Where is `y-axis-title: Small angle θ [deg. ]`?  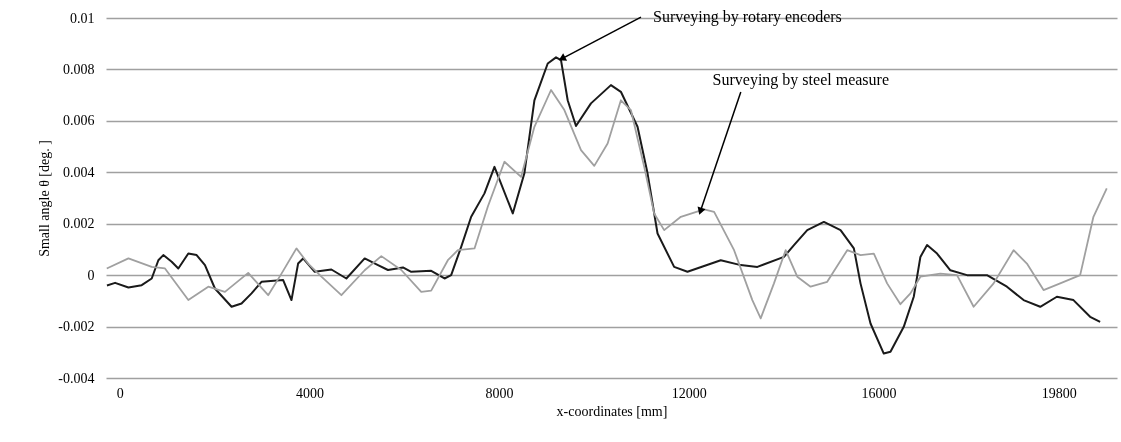 y-axis-title: Small angle θ [deg. ] is located at coordinates (45, 198).